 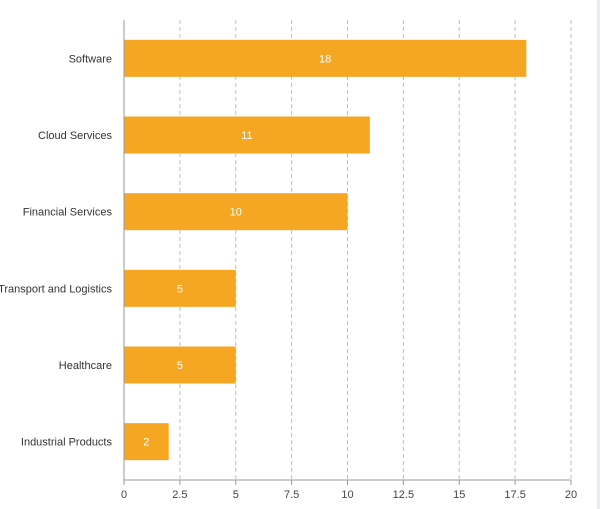 What do you see at coordinates (291, 495) in the screenshot?
I see `x-tick-label: 7.5` at bounding box center [291, 495].